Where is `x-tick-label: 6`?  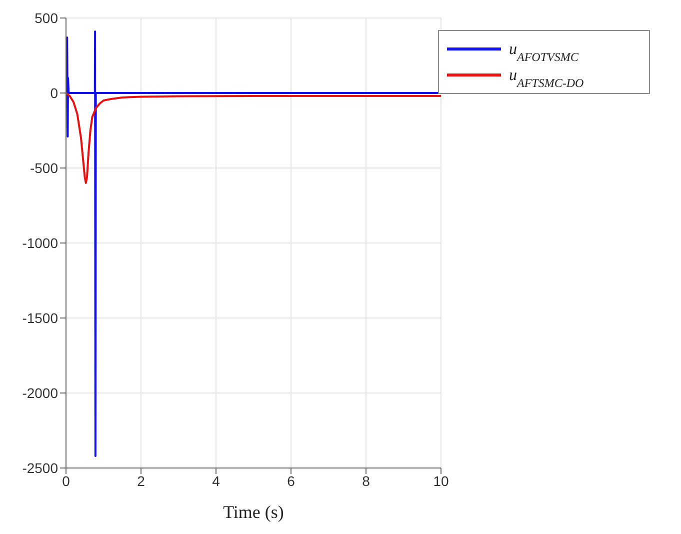 x-tick-label: 6 is located at coordinates (291, 480).